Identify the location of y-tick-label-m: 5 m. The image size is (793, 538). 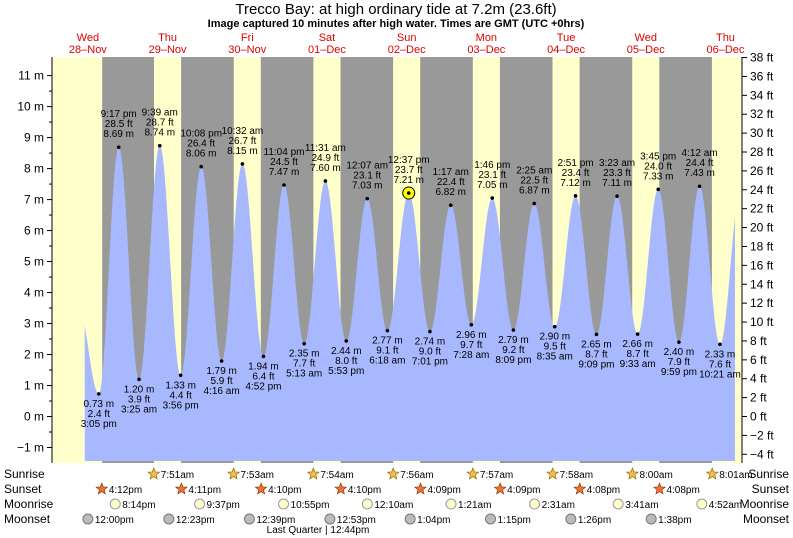
(34, 262).